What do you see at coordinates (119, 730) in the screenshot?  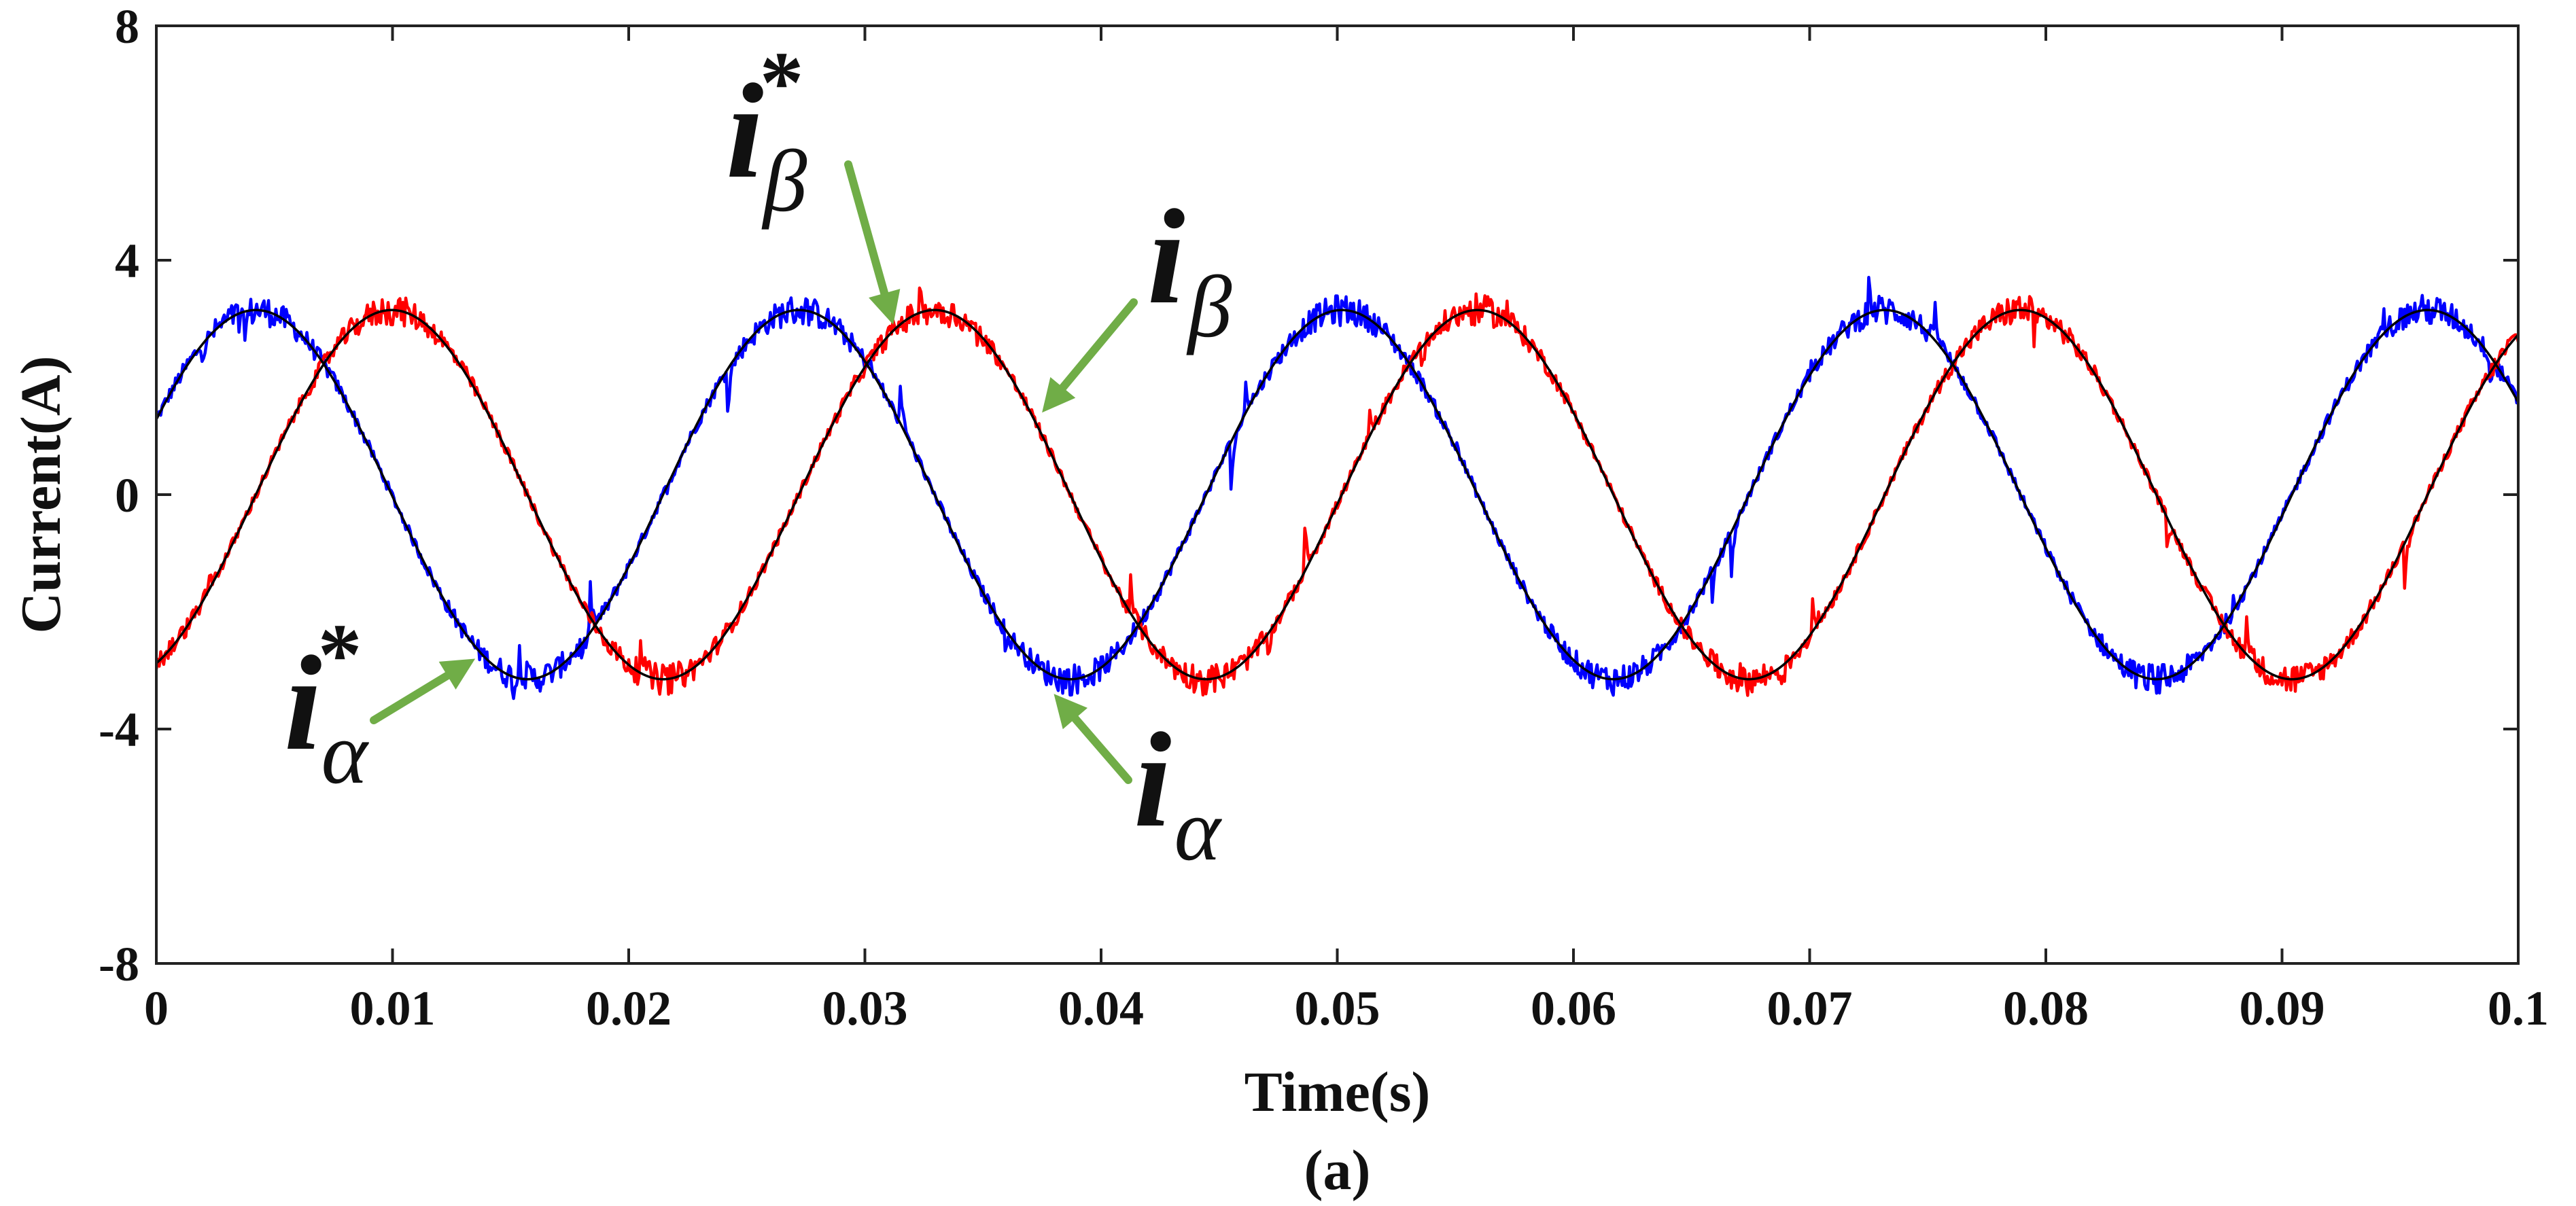 I see `y-tick-label: -4` at bounding box center [119, 730].